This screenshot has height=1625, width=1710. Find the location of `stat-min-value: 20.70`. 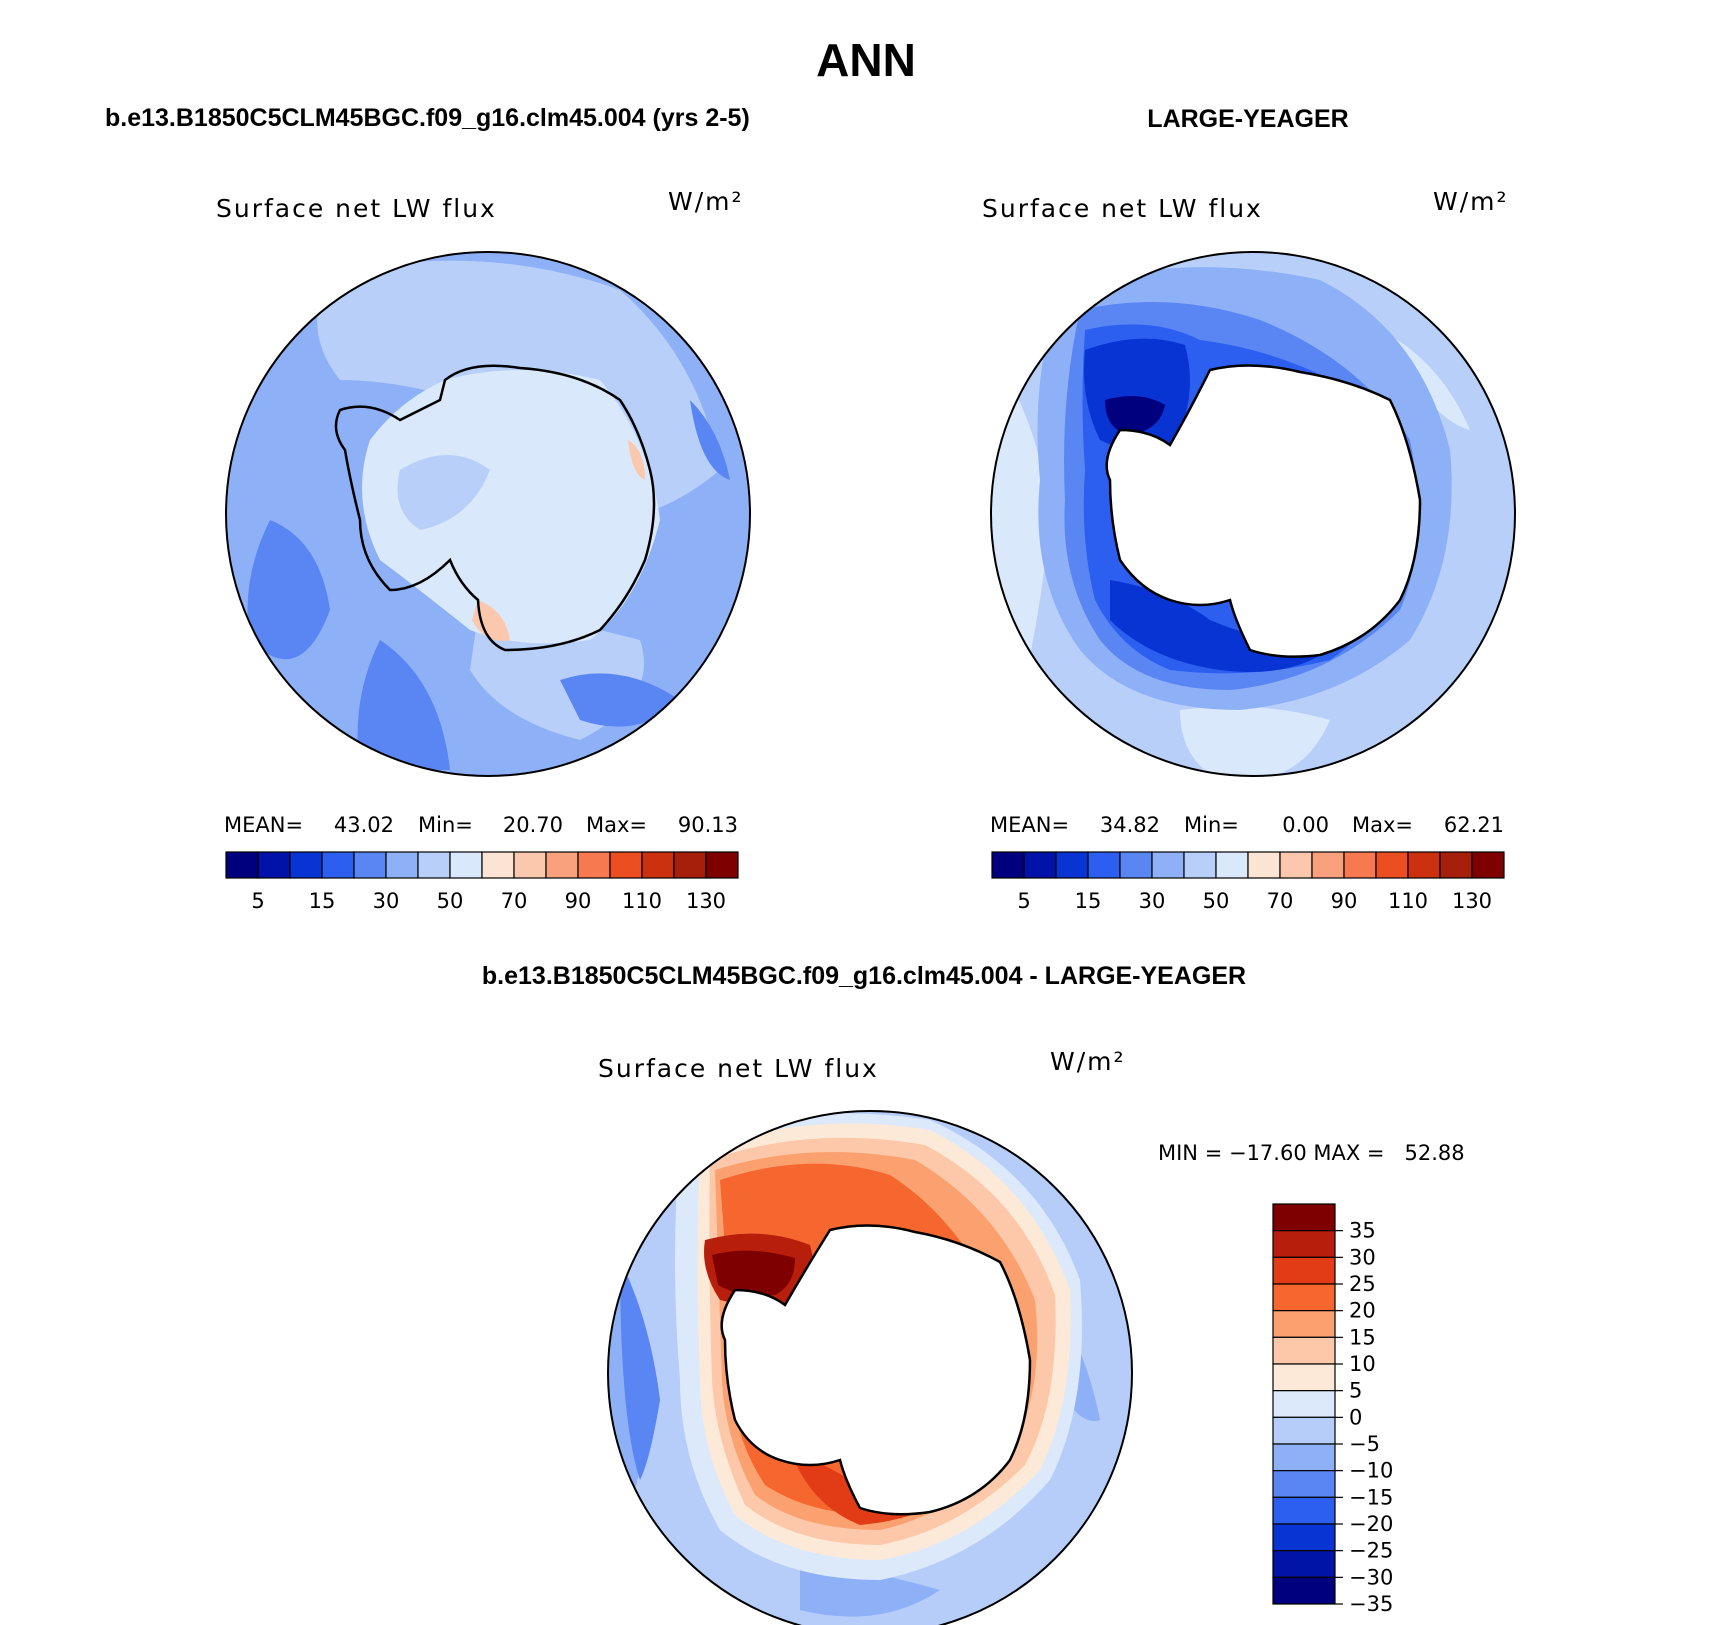

stat-min-value: 20.70 is located at coordinates (533, 825).